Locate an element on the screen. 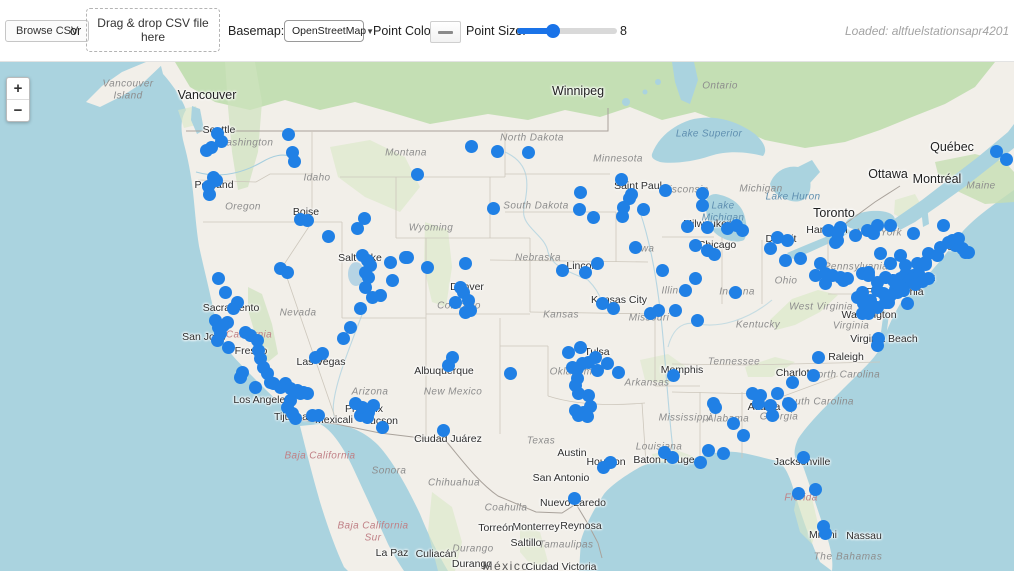  basemap-select: OpenStreetMap ▼ is located at coordinates (329, 31).